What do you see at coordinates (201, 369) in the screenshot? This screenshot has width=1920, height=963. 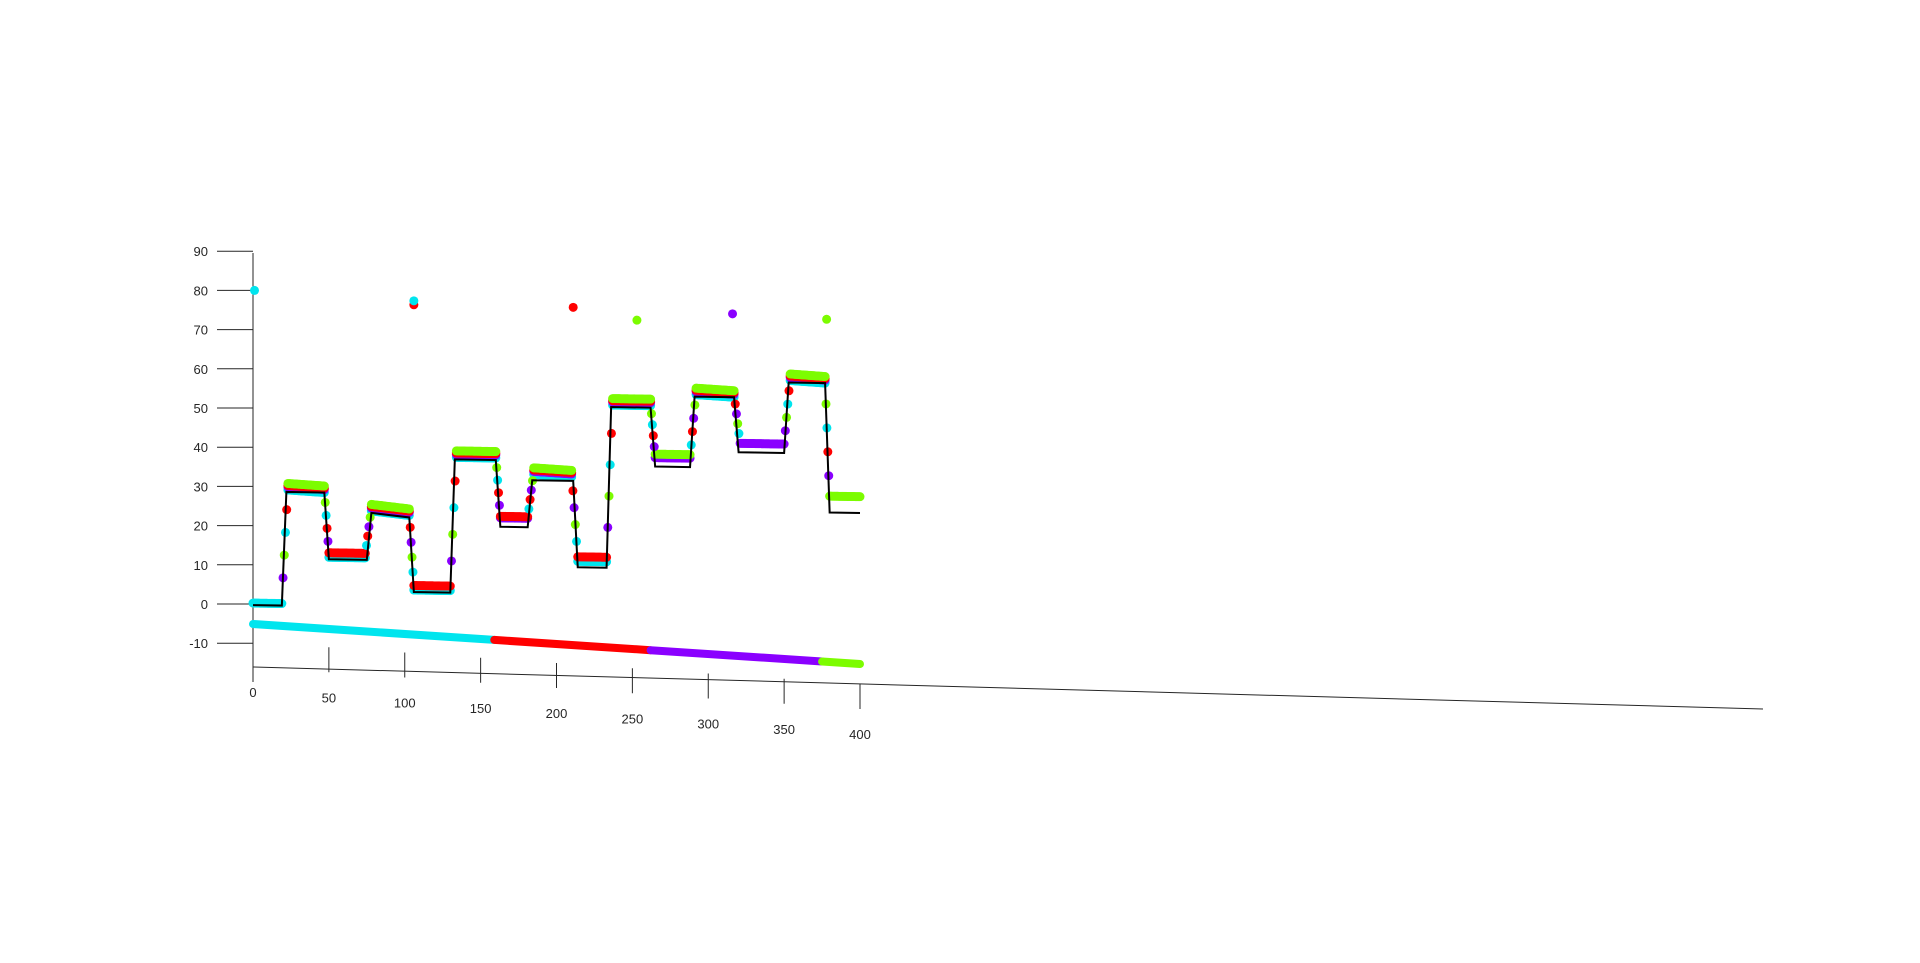 I see `y-tick-label: 60` at bounding box center [201, 369].